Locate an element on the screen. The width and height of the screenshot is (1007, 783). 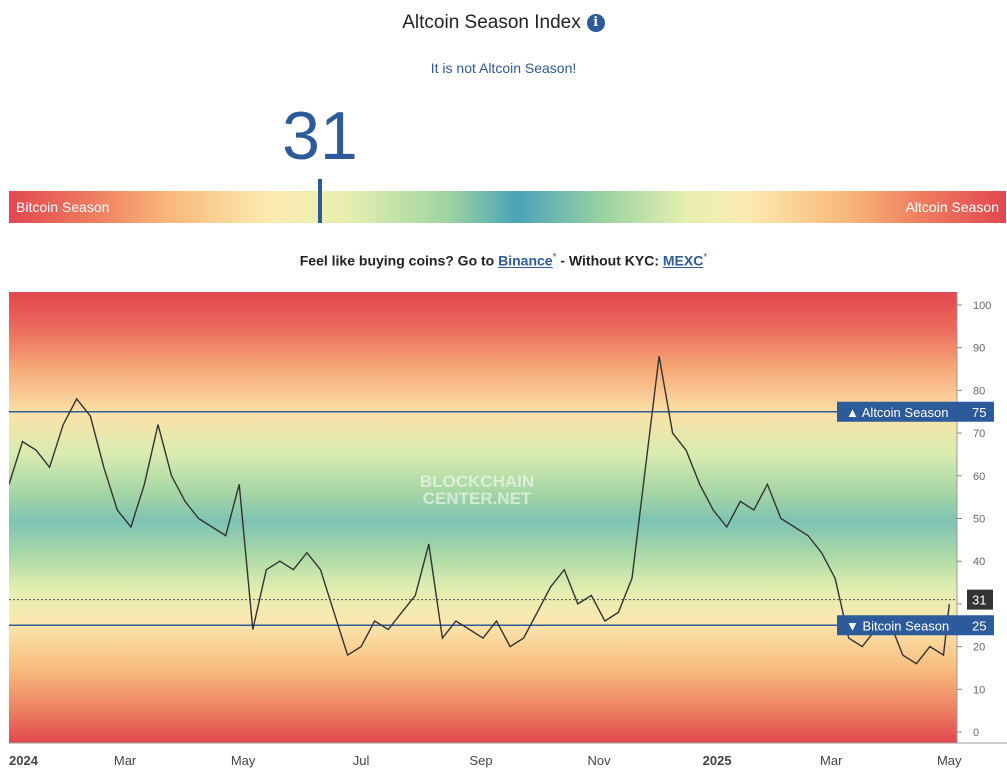
mexc-star: * is located at coordinates (705, 257).